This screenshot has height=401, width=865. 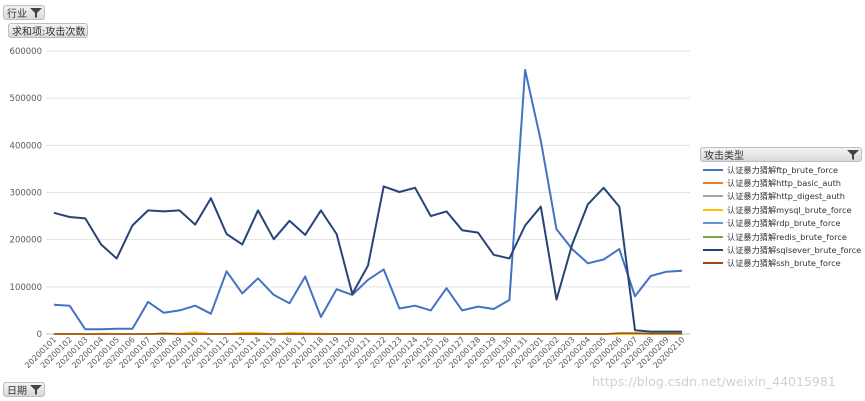 I want to click on value-field-label: 求和项:攻击次数, so click(x=49, y=32).